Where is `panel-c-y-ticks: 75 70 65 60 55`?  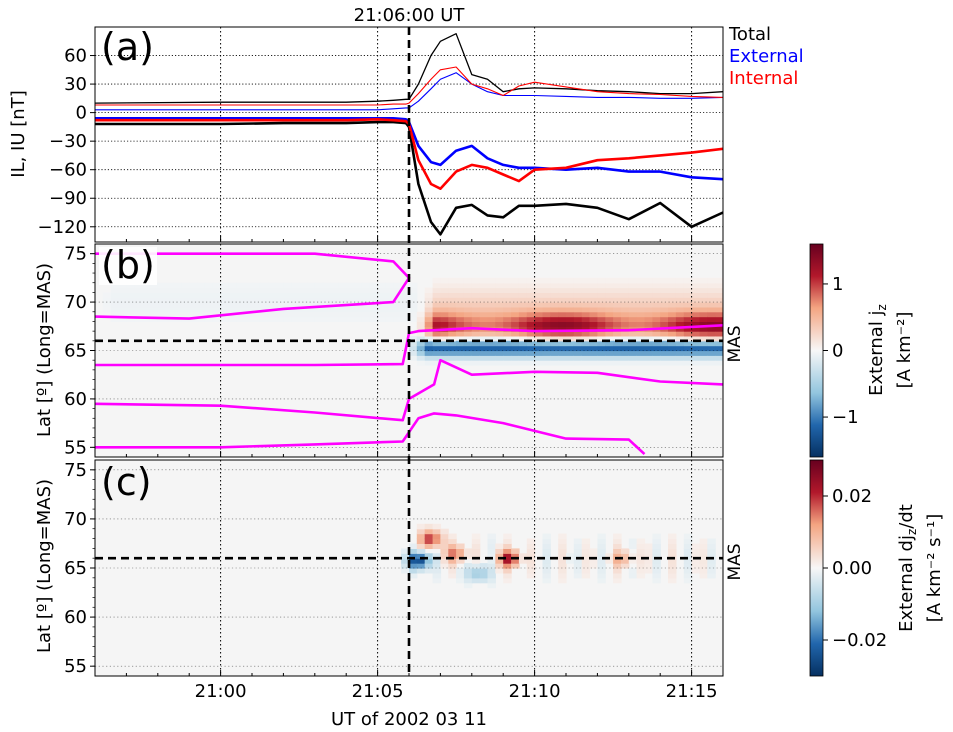
panel-c-y-ticks: 75 70 65 60 55 is located at coordinates (79, 568).